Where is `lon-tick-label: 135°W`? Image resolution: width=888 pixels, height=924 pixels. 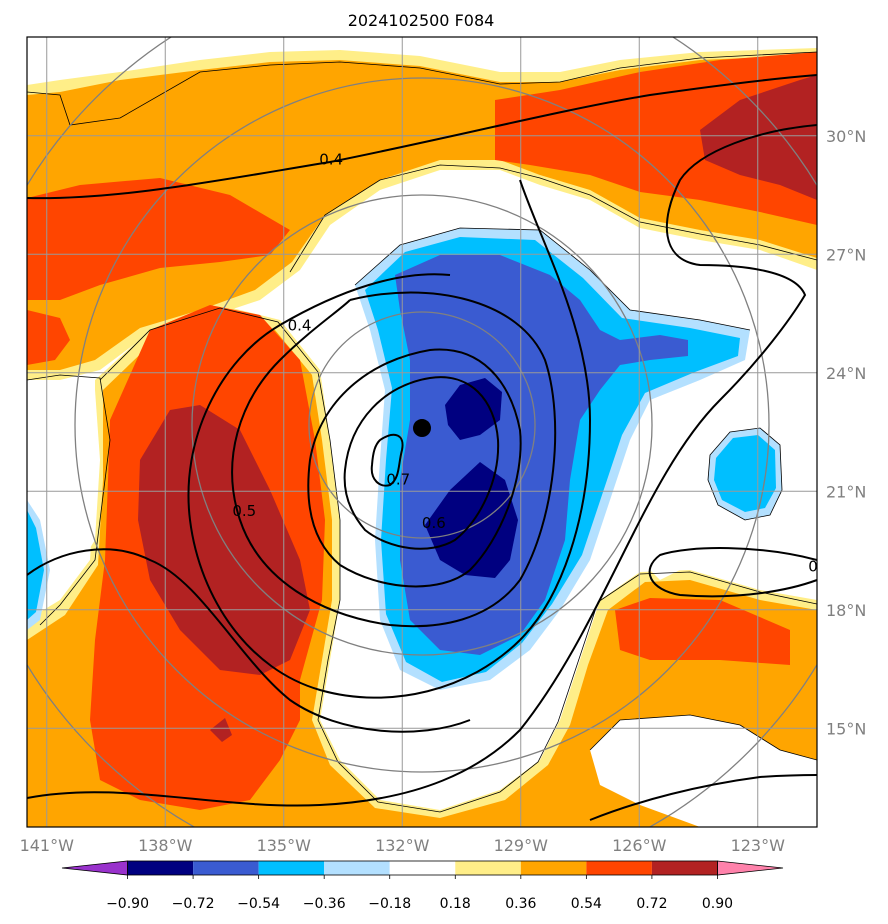 lon-tick-label: 135°W is located at coordinates (284, 845).